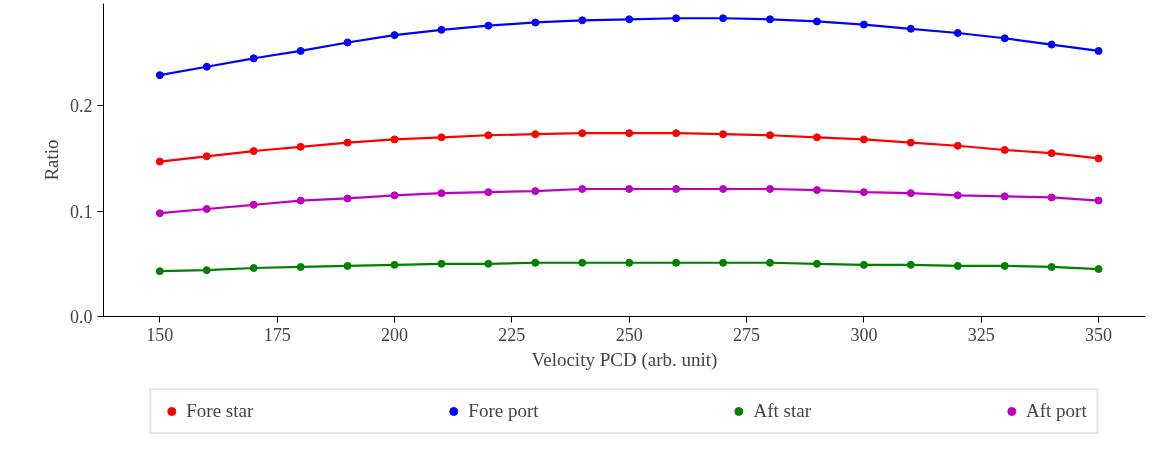  Describe the element at coordinates (747, 334) in the screenshot. I see `x-tick-label: 275` at that location.